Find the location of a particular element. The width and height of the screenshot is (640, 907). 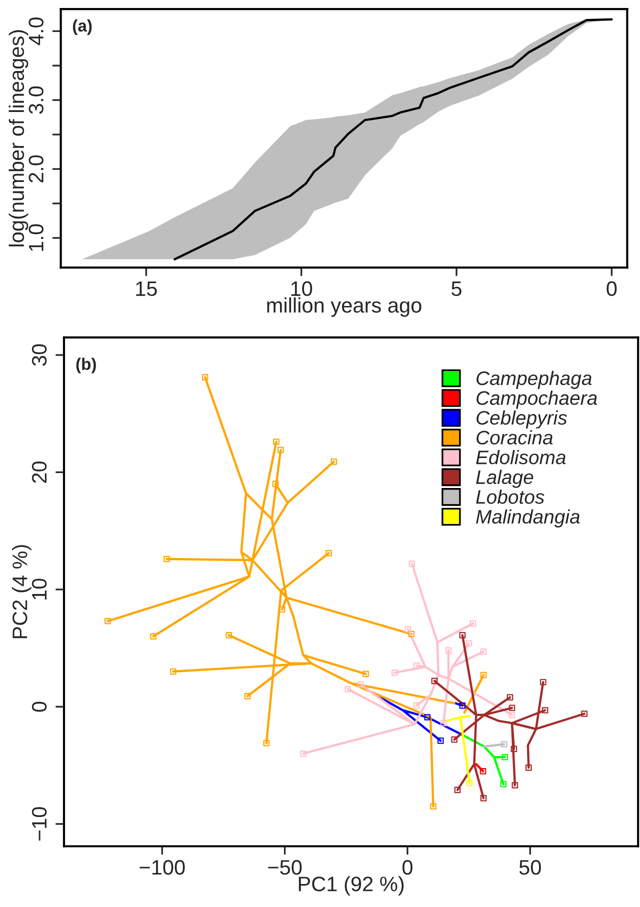

y-tick-label: 2.0 is located at coordinates (36, 168).